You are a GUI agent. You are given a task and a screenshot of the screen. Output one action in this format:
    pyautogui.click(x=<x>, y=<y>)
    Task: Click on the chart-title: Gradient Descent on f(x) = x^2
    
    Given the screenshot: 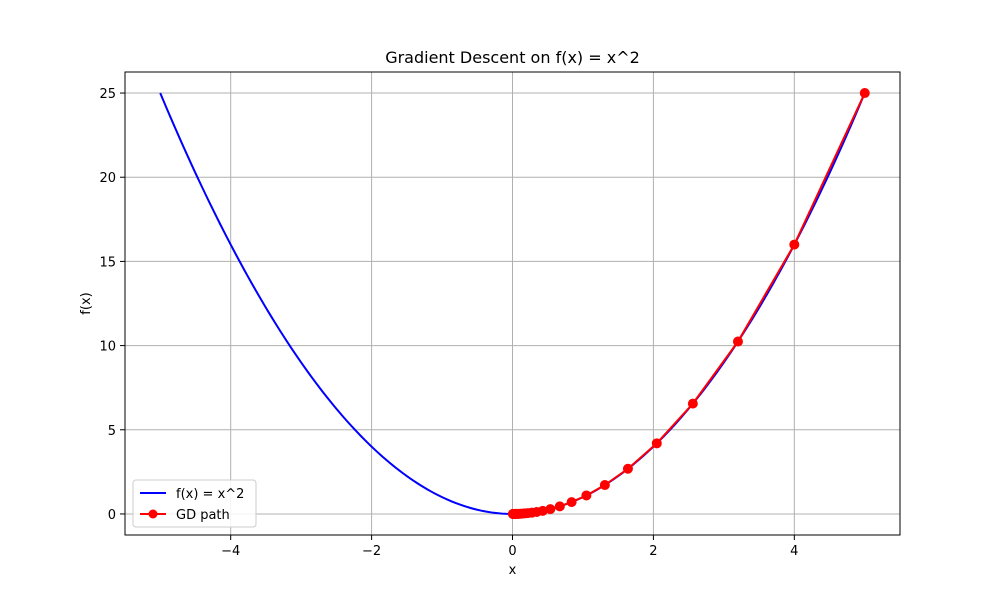 What is the action you would take?
    pyautogui.click(x=512, y=57)
    